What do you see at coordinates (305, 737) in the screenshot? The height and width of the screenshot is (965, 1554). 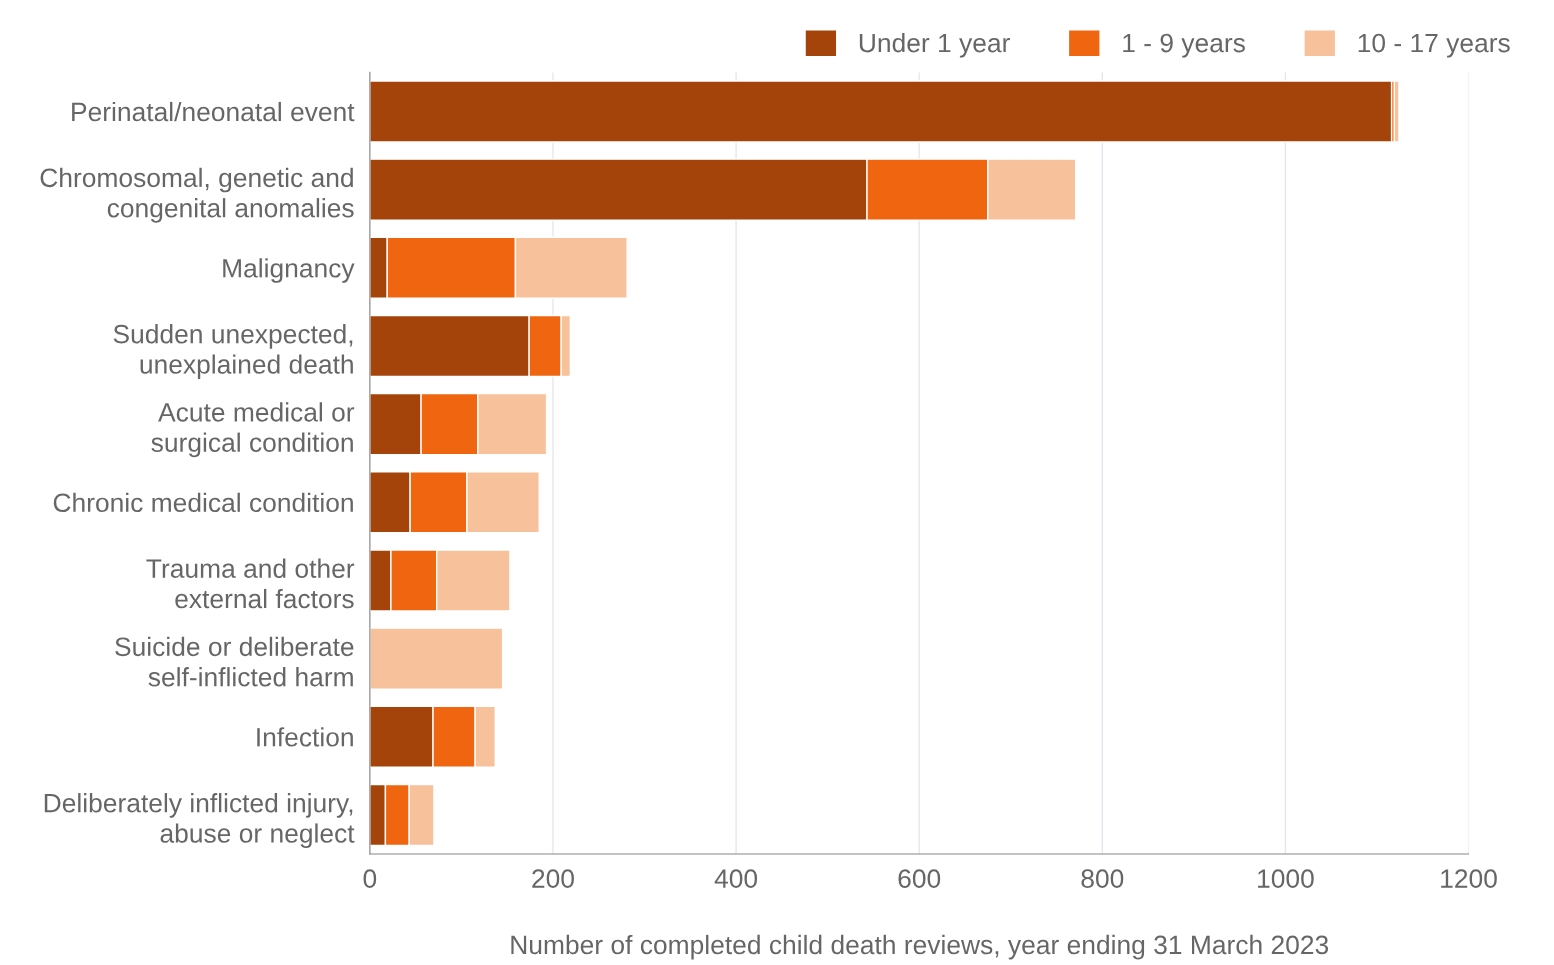 I see `y-tick-label: Infection` at bounding box center [305, 737].